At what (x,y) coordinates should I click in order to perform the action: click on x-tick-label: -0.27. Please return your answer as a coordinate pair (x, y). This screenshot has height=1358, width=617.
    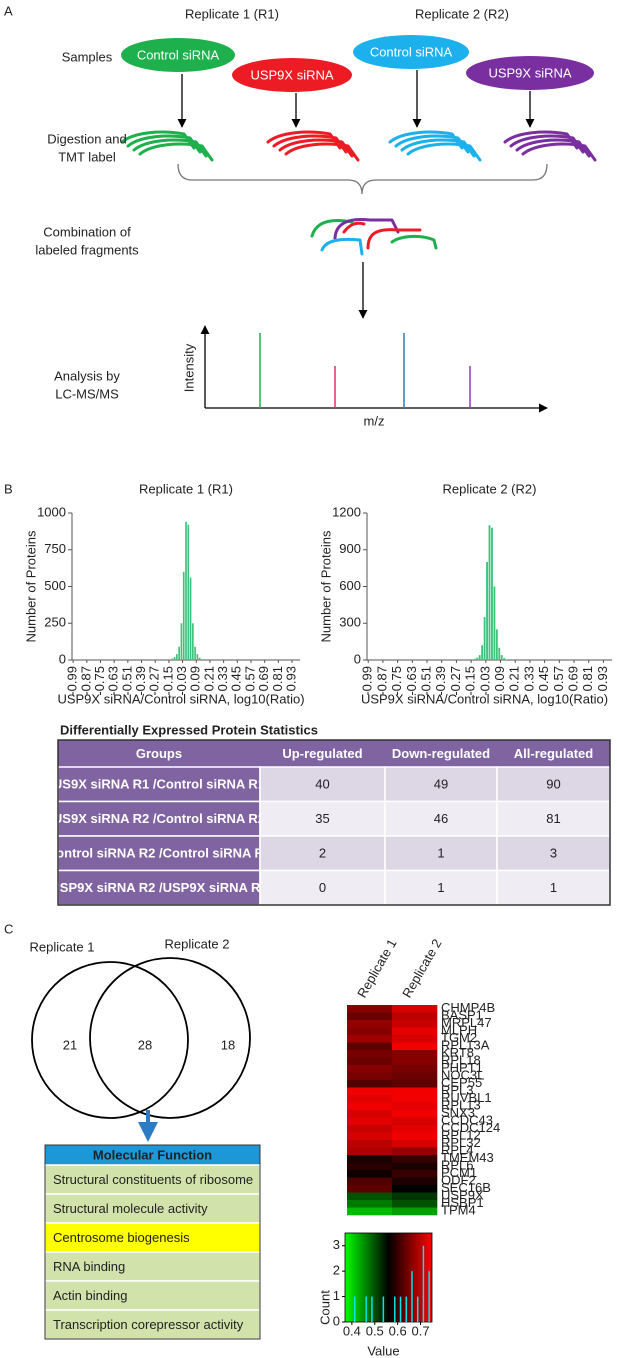
    Looking at the image, I should click on (455, 681).